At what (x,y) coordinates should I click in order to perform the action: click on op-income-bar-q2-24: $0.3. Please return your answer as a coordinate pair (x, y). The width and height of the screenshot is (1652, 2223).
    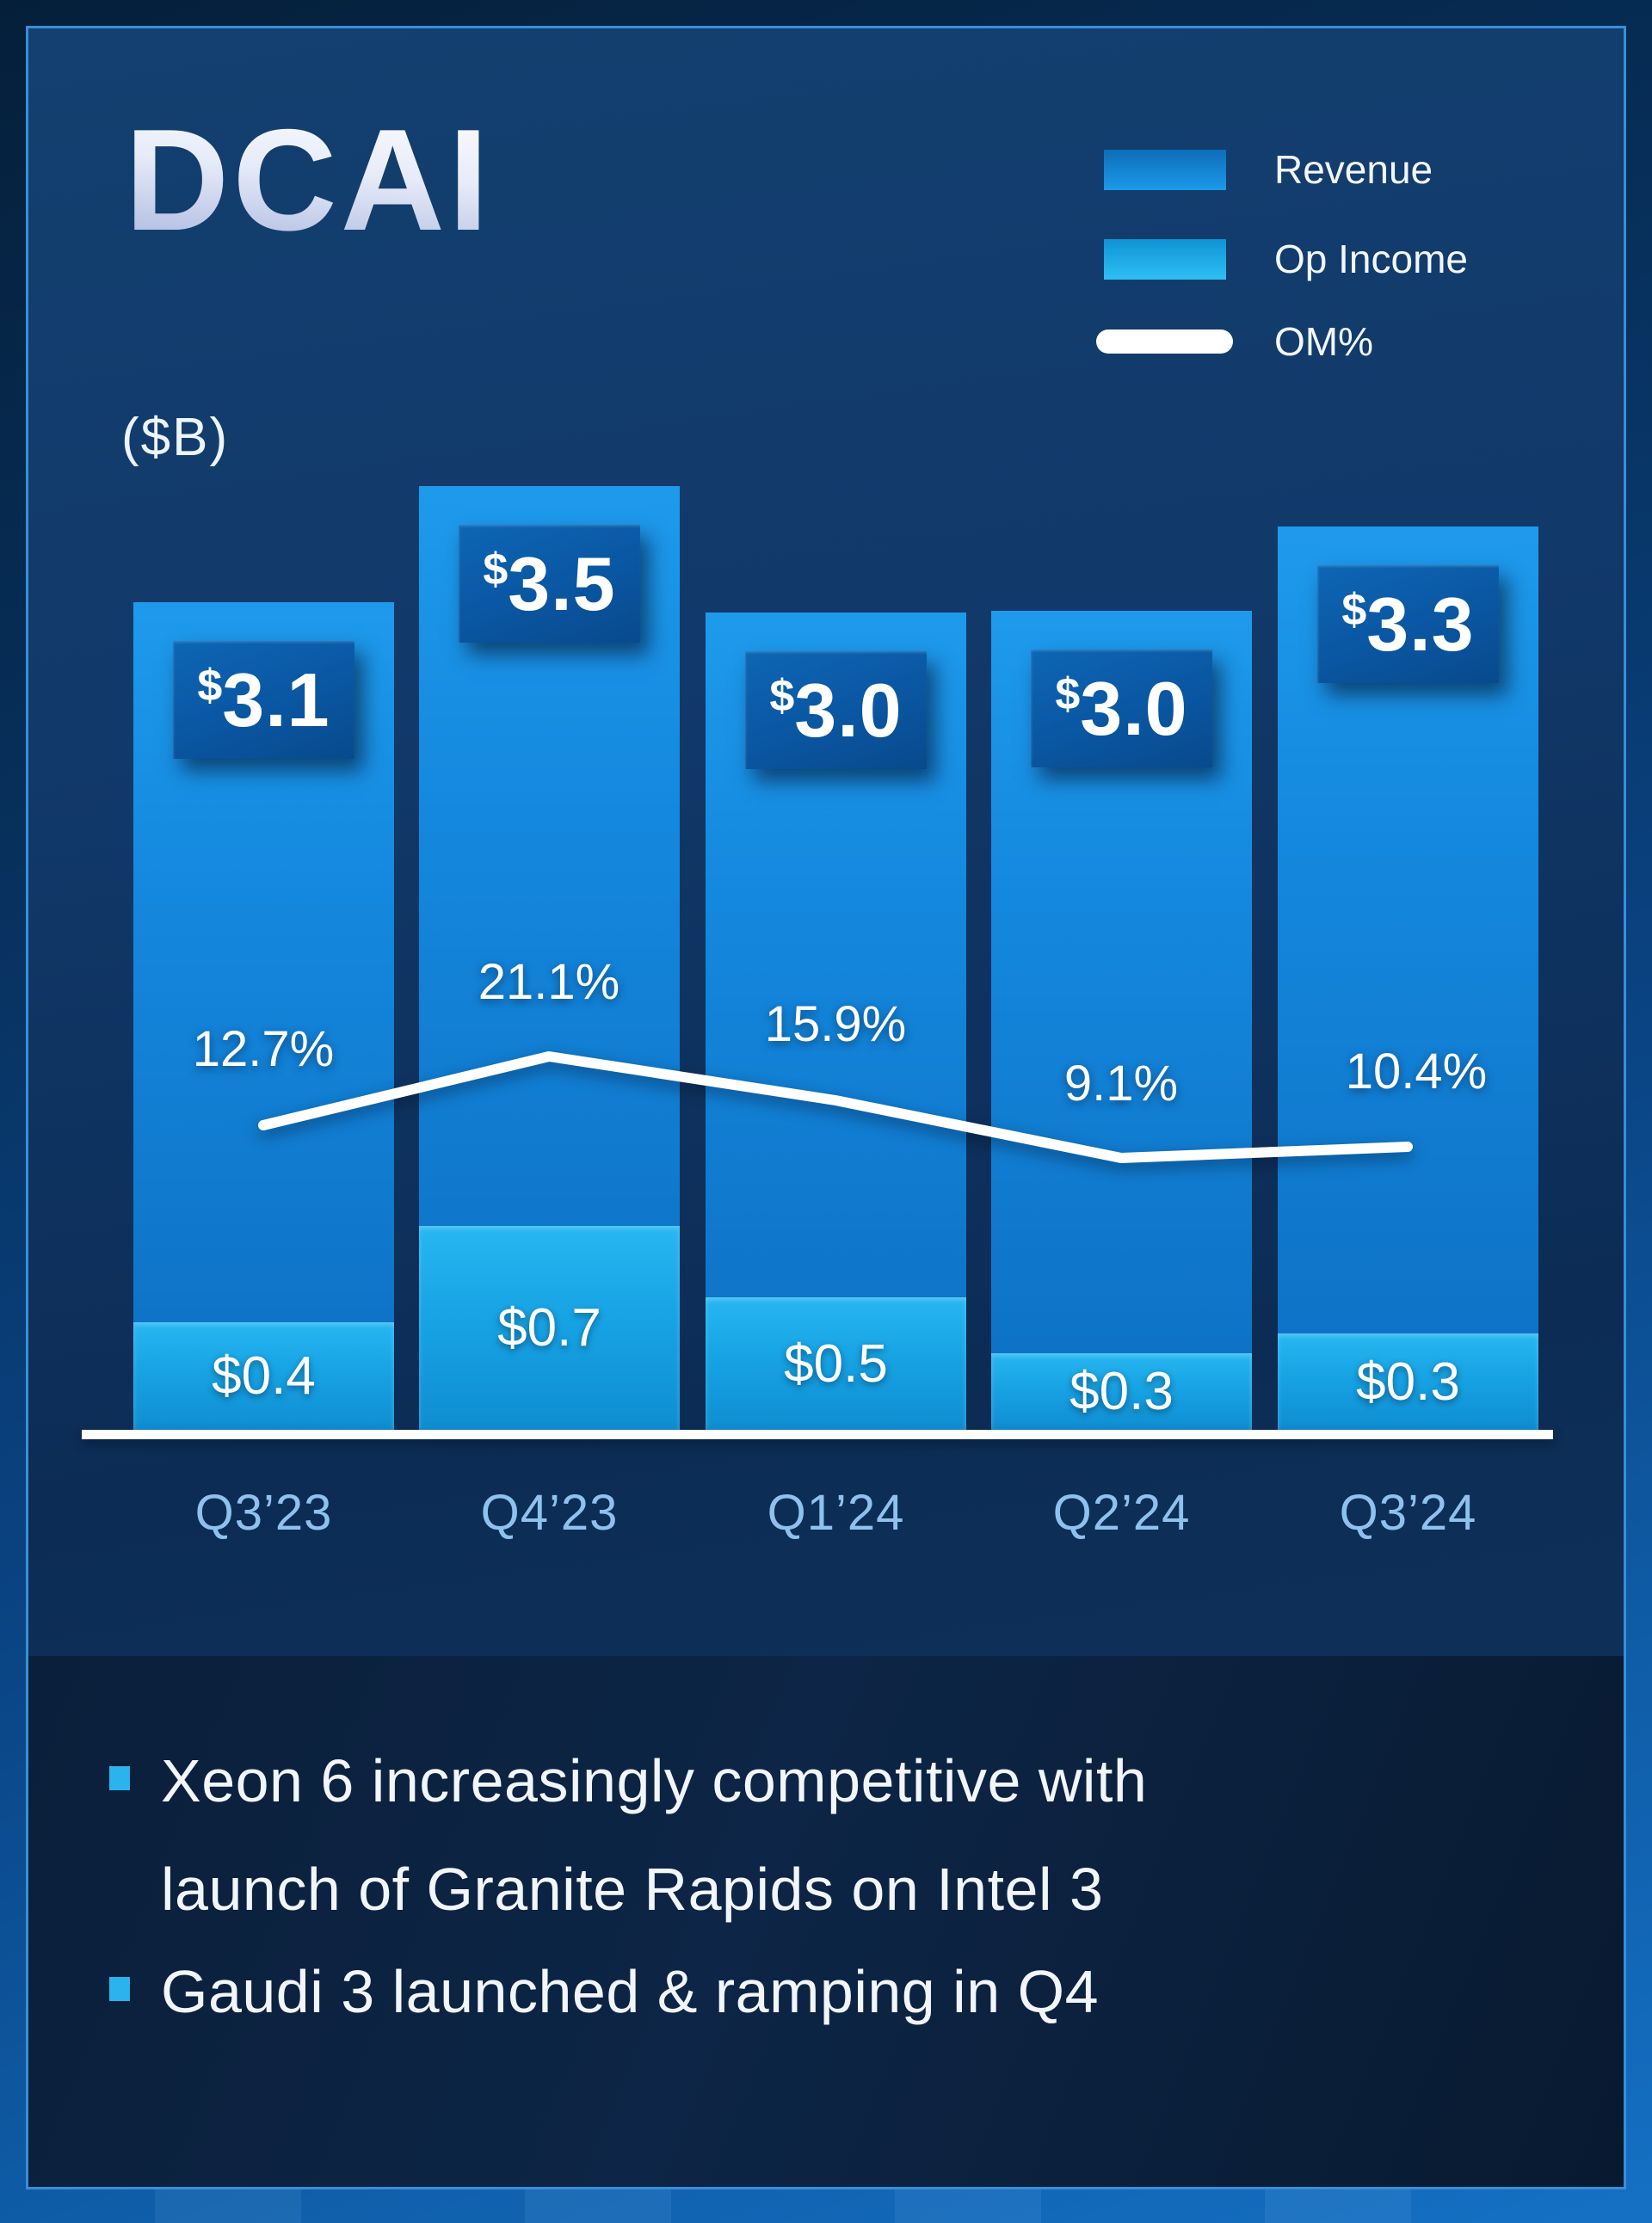
    Looking at the image, I should click on (1121, 1392).